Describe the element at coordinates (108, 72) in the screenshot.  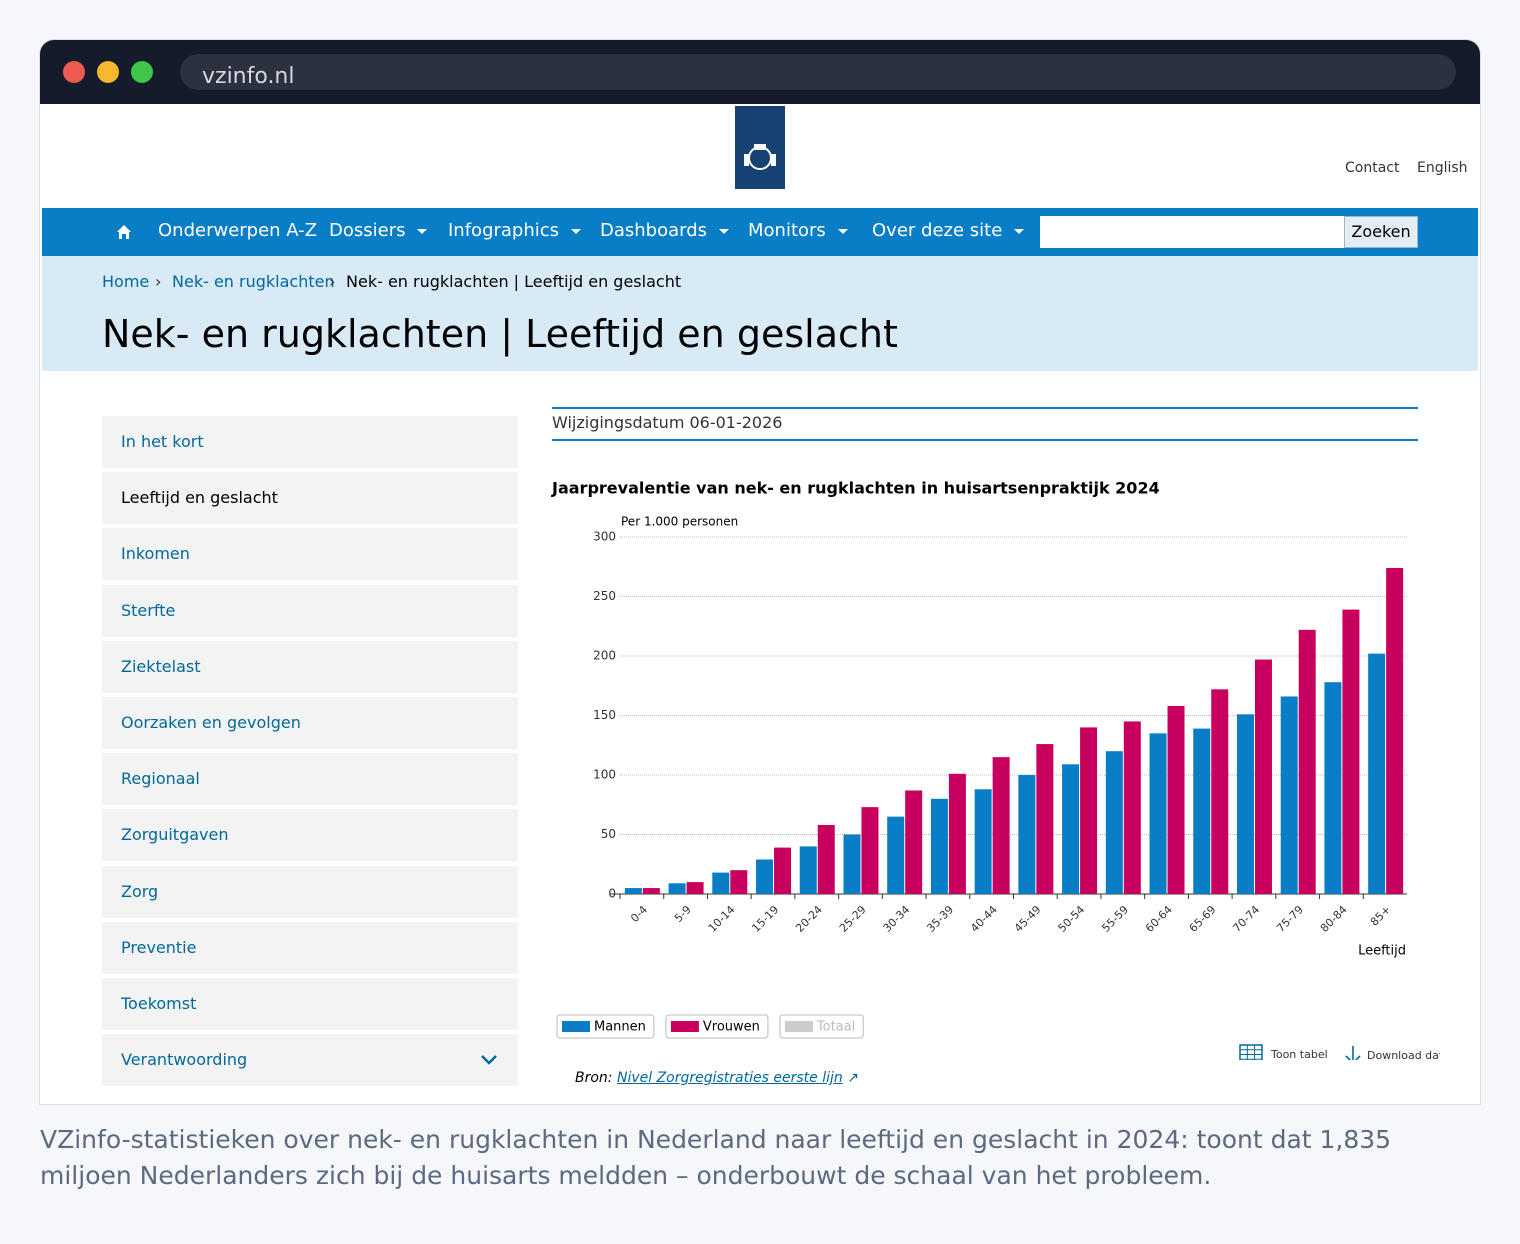
I see `minimize-button` at that location.